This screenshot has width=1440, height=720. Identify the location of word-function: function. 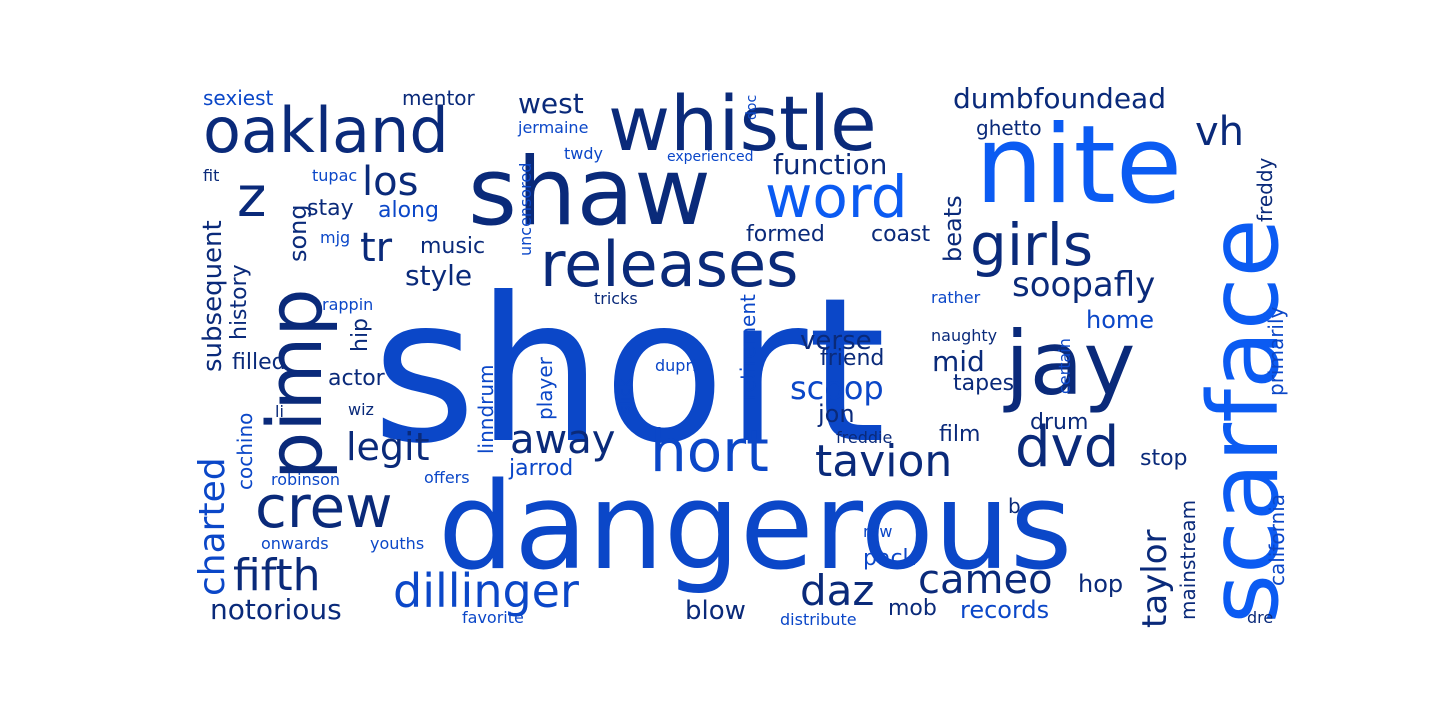
(830, 164).